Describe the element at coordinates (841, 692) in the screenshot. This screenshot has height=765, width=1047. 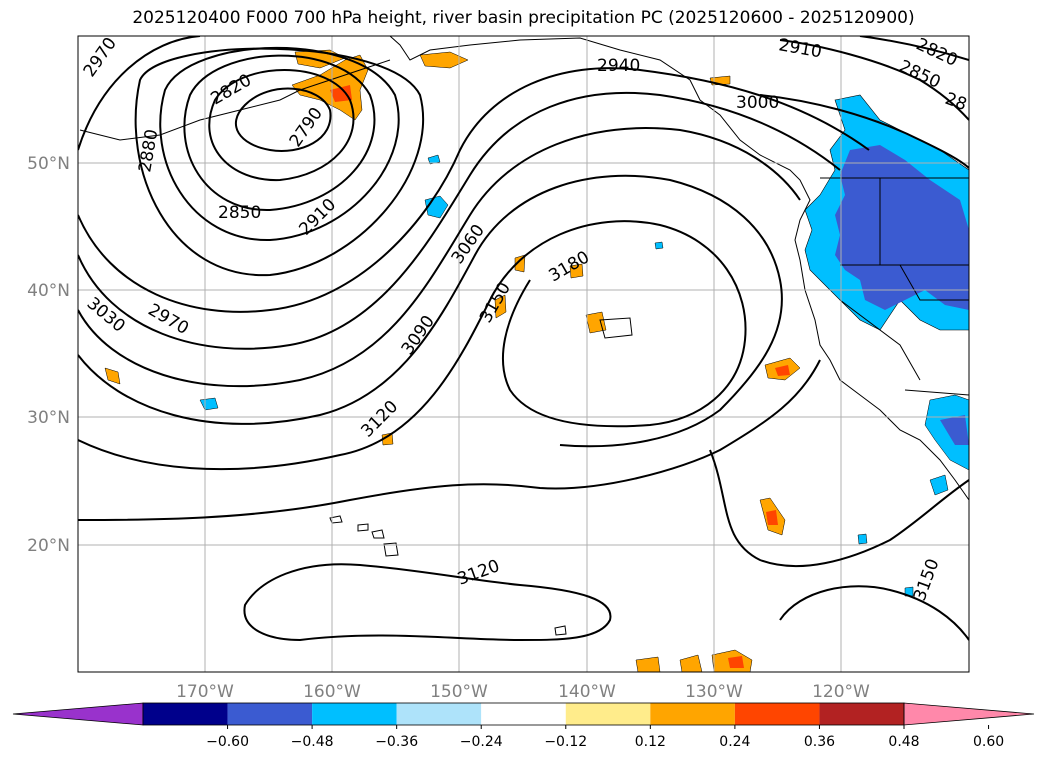
I see `lon-label: 120°W` at that location.